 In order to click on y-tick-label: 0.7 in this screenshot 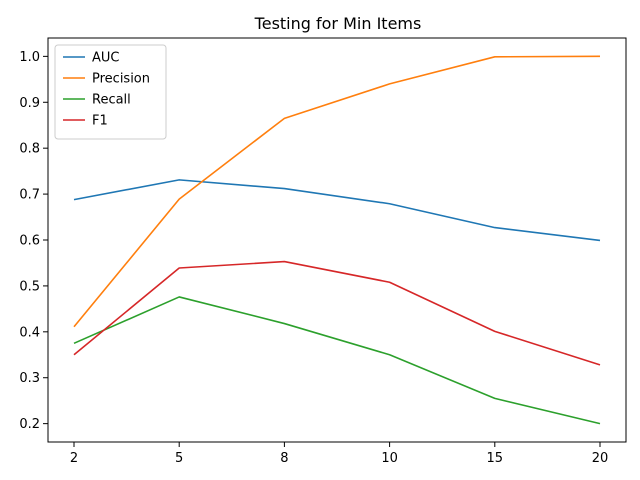, I will do `click(29, 195)`.